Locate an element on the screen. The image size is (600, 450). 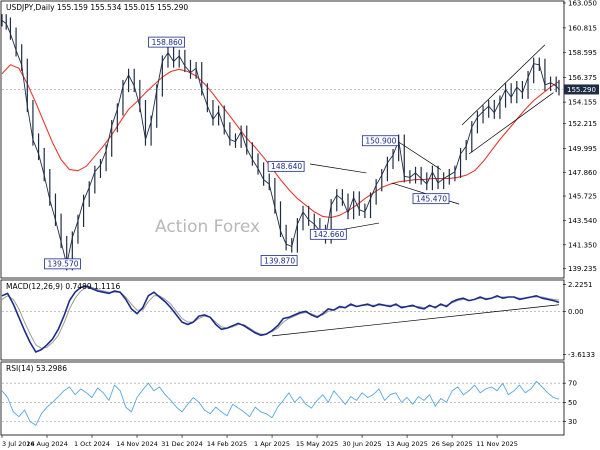
x-tick-label: 14 Nov 2024 is located at coordinates (137, 444).